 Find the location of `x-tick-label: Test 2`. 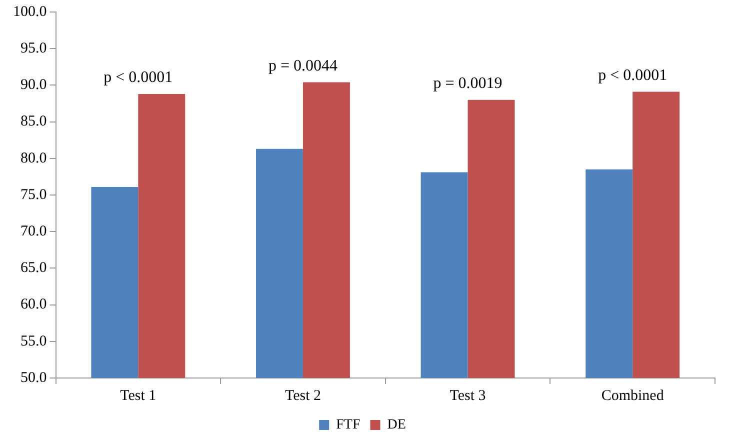

x-tick-label: Test 2 is located at coordinates (302, 396).